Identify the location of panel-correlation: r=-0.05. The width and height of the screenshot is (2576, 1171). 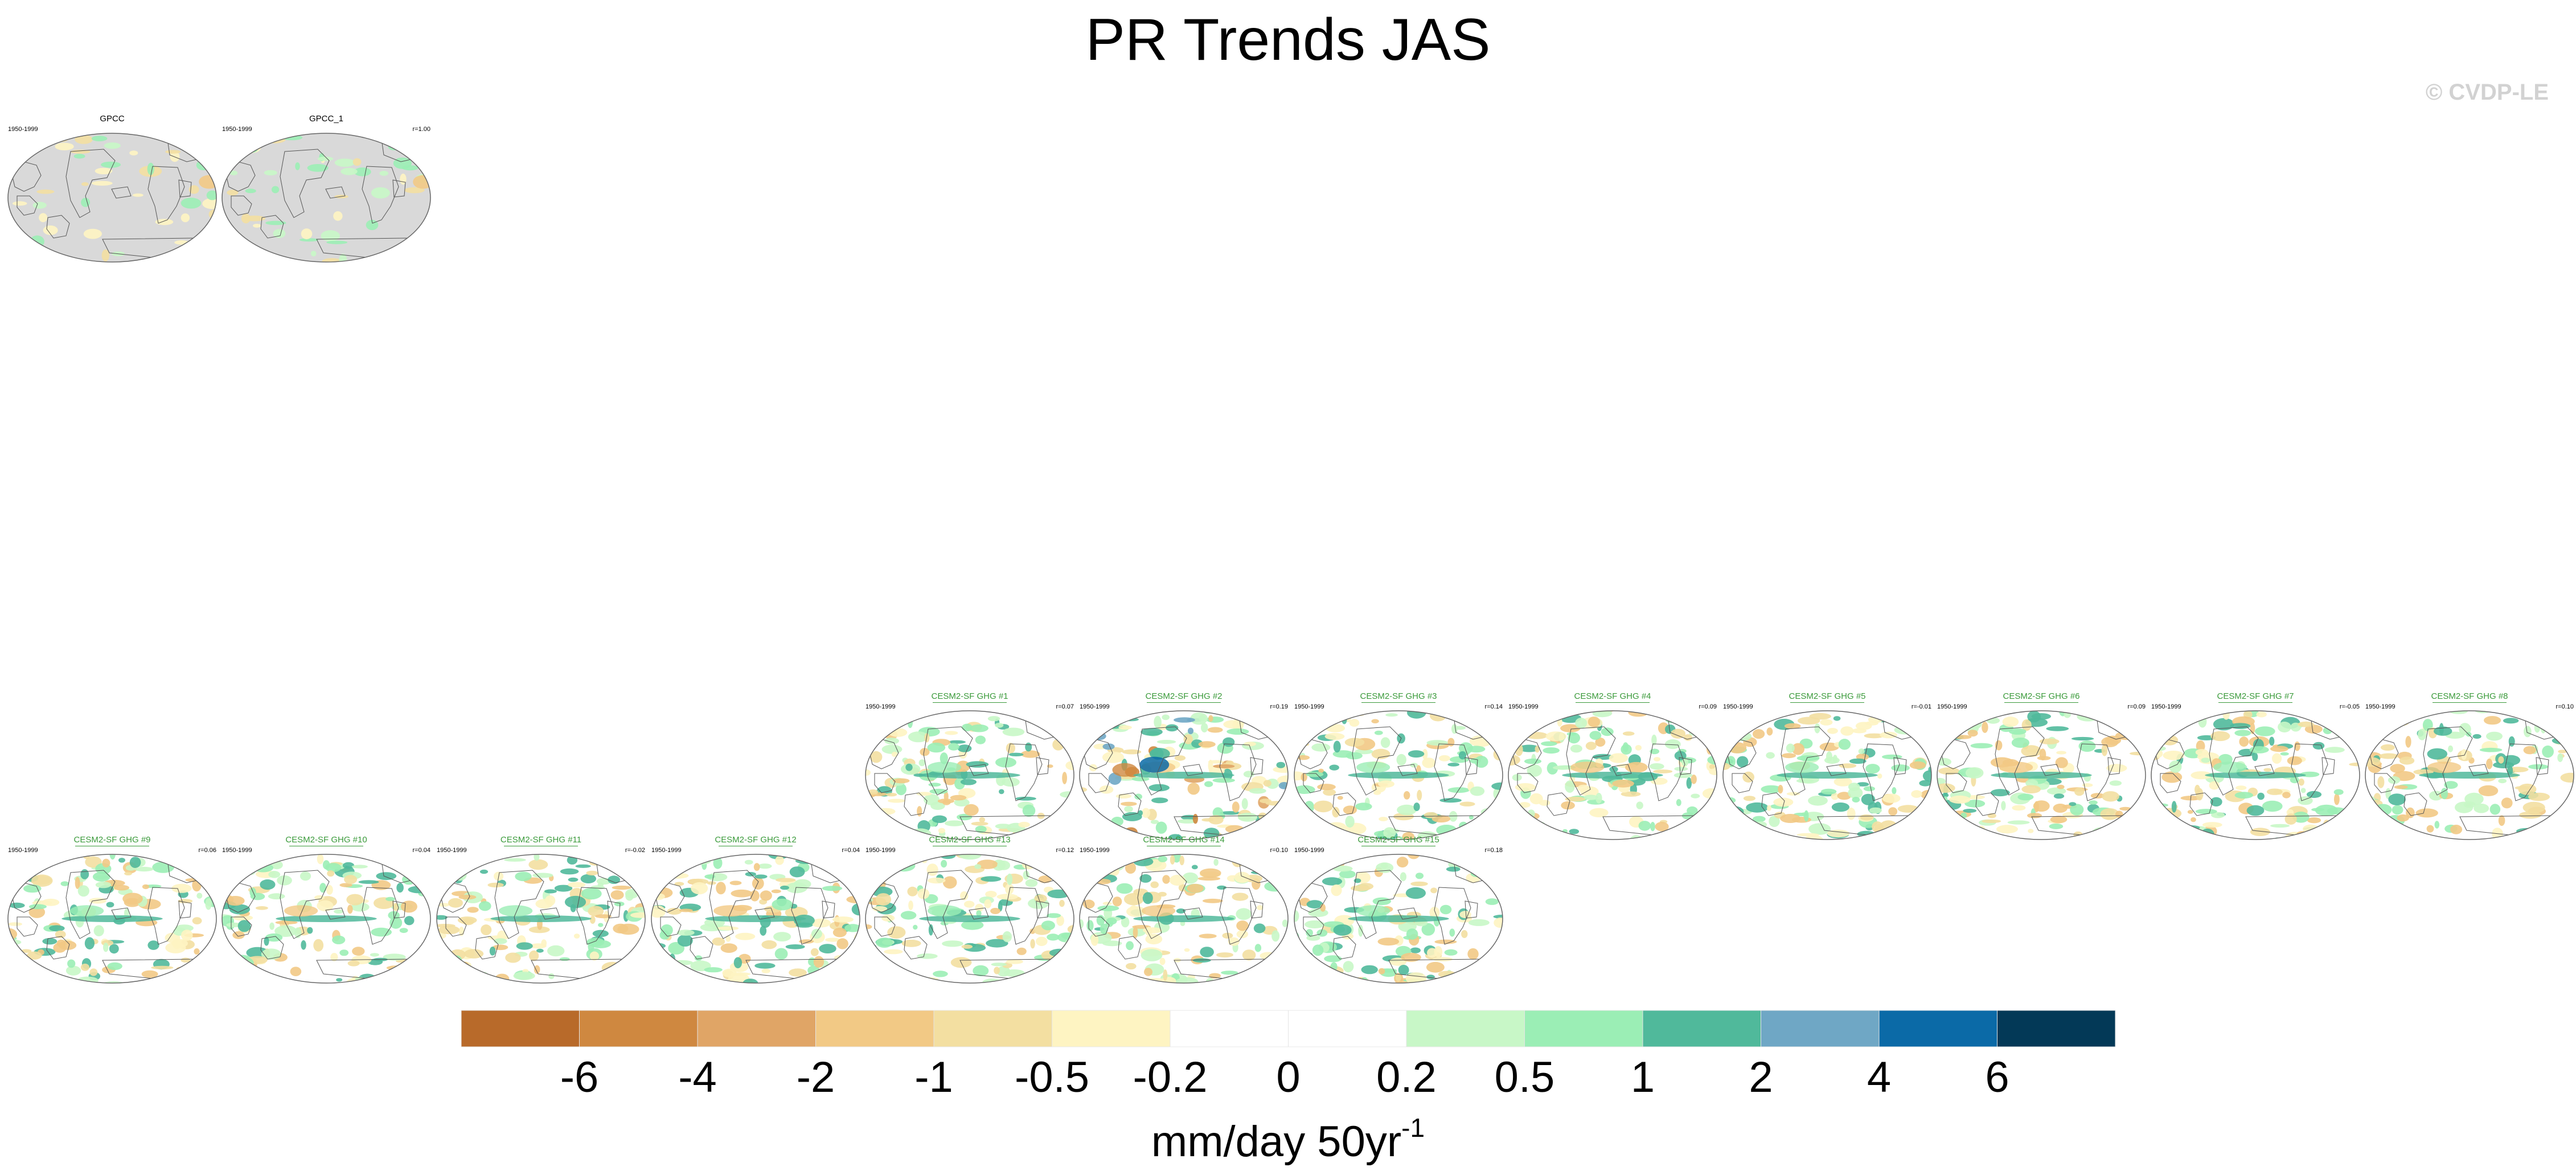
(2349, 706).